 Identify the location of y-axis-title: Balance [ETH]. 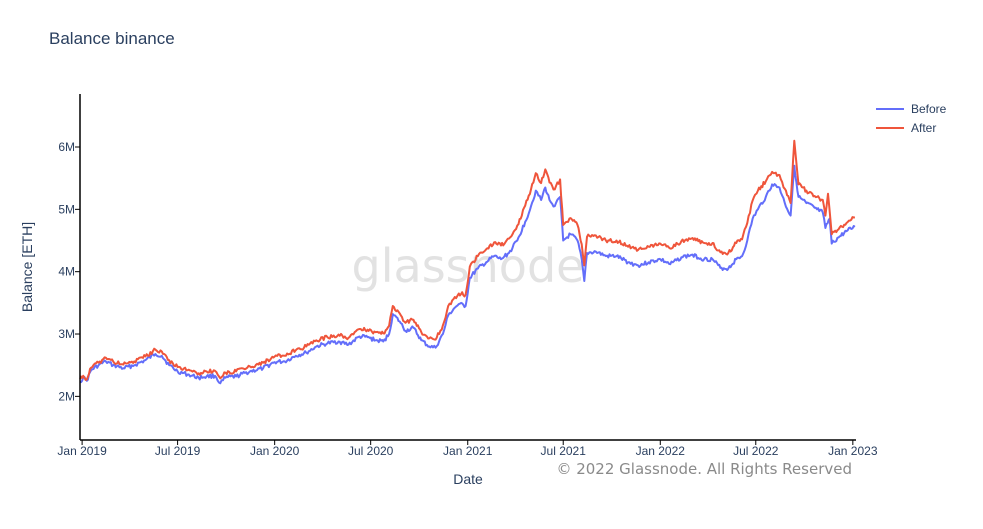
(27, 267).